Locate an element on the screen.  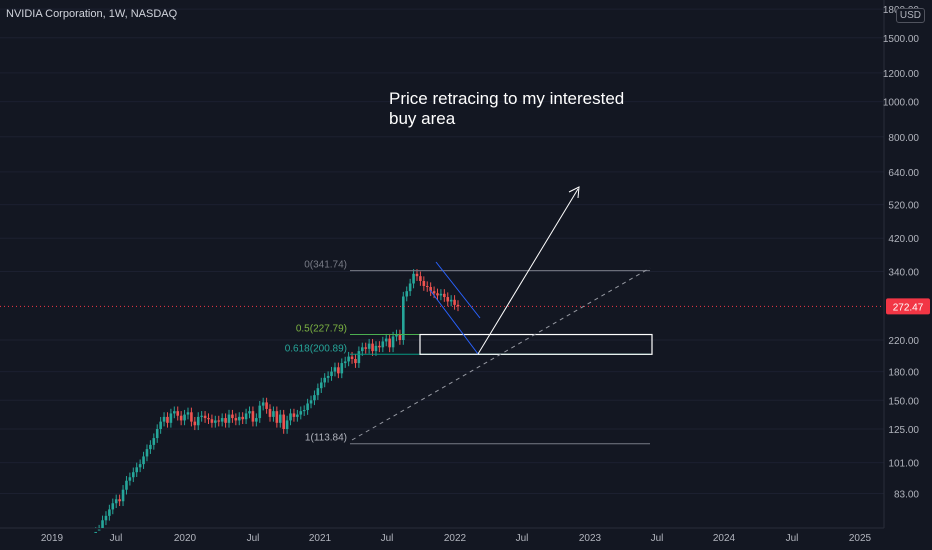
current-price-label: 272.47 is located at coordinates (908, 307).